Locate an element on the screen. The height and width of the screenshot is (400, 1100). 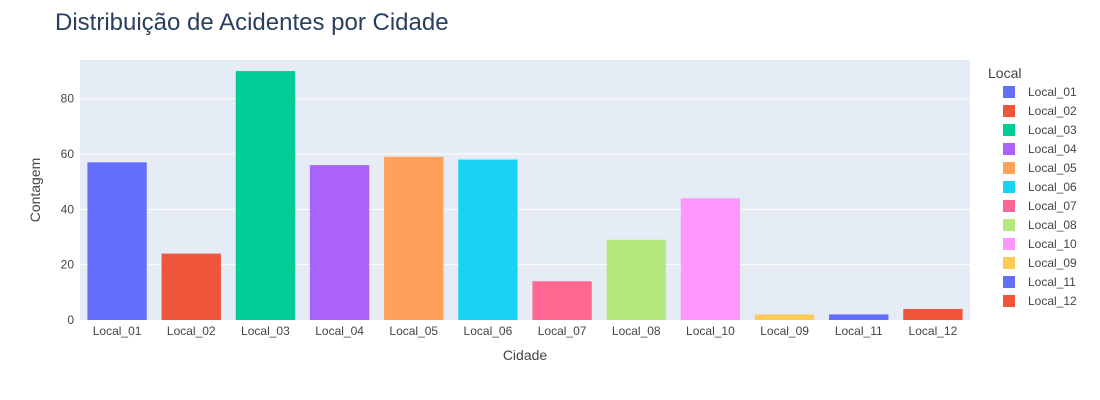
x-tick-label: Local_11 is located at coordinates (859, 331).